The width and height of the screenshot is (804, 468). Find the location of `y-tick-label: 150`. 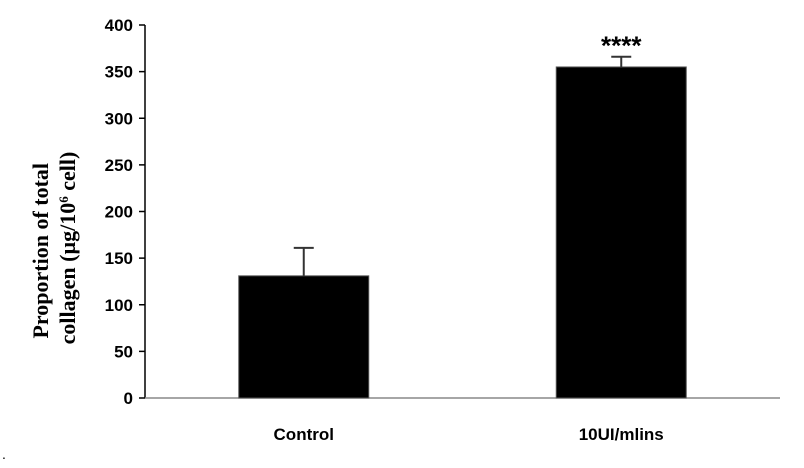

y-tick-label: 150 is located at coordinates (119, 258).